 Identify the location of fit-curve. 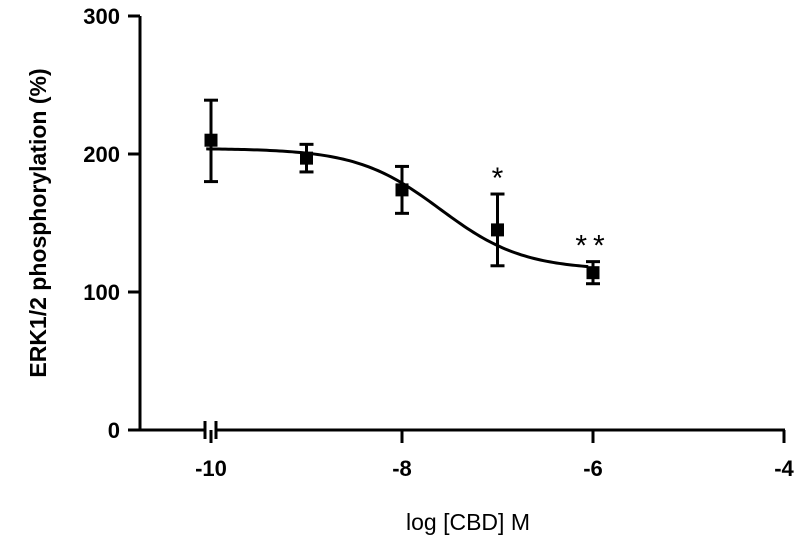
(397, 208).